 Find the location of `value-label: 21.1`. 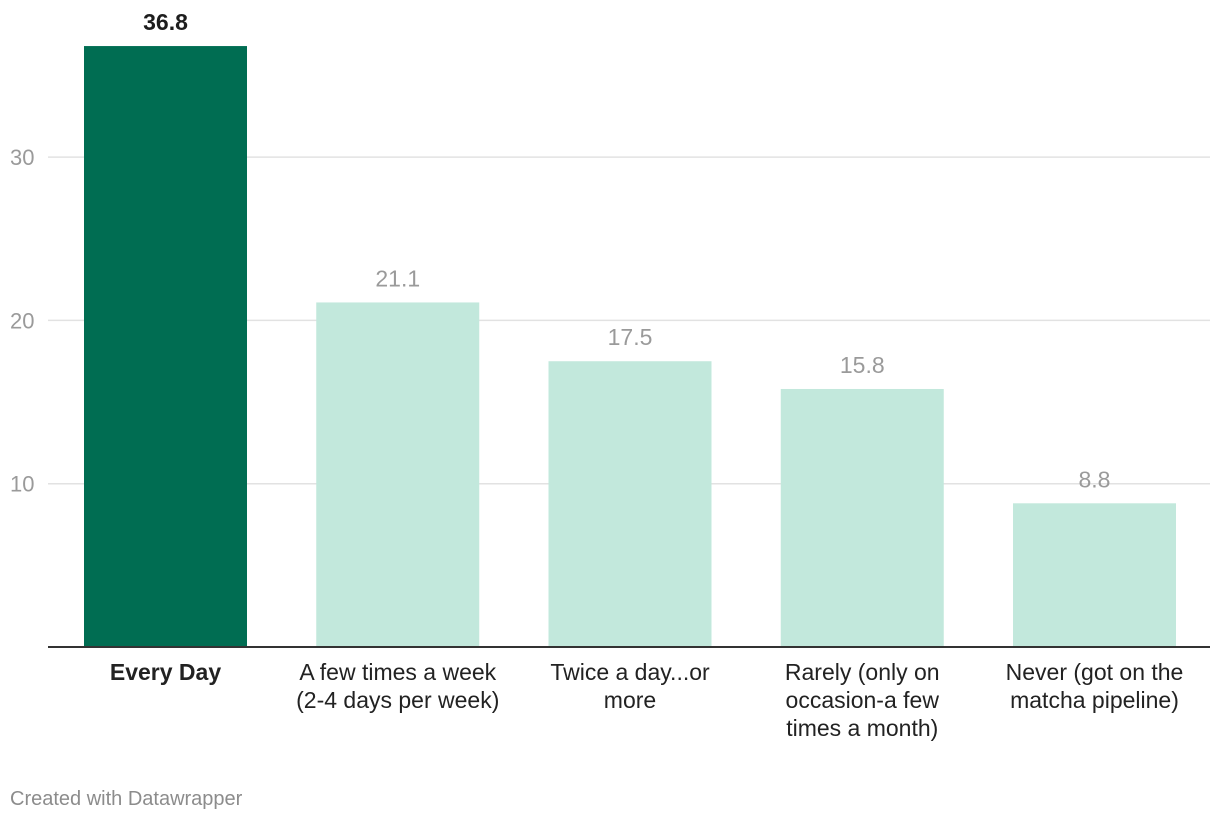

value-label: 21.1 is located at coordinates (397, 278).